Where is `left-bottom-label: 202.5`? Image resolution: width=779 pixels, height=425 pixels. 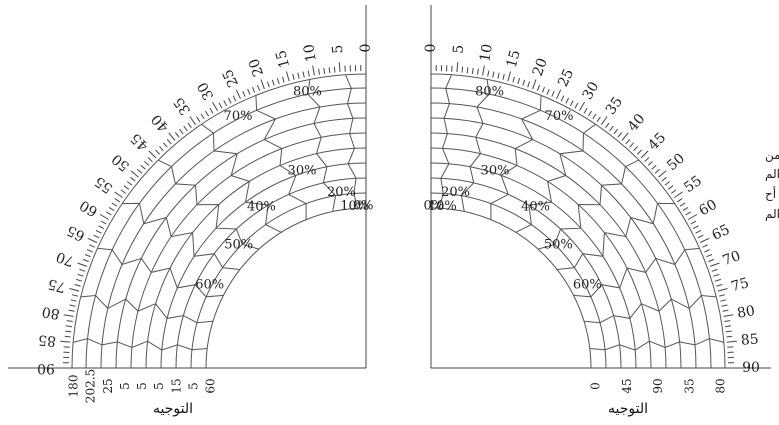
left-bottom-label: 202.5 is located at coordinates (91, 386).